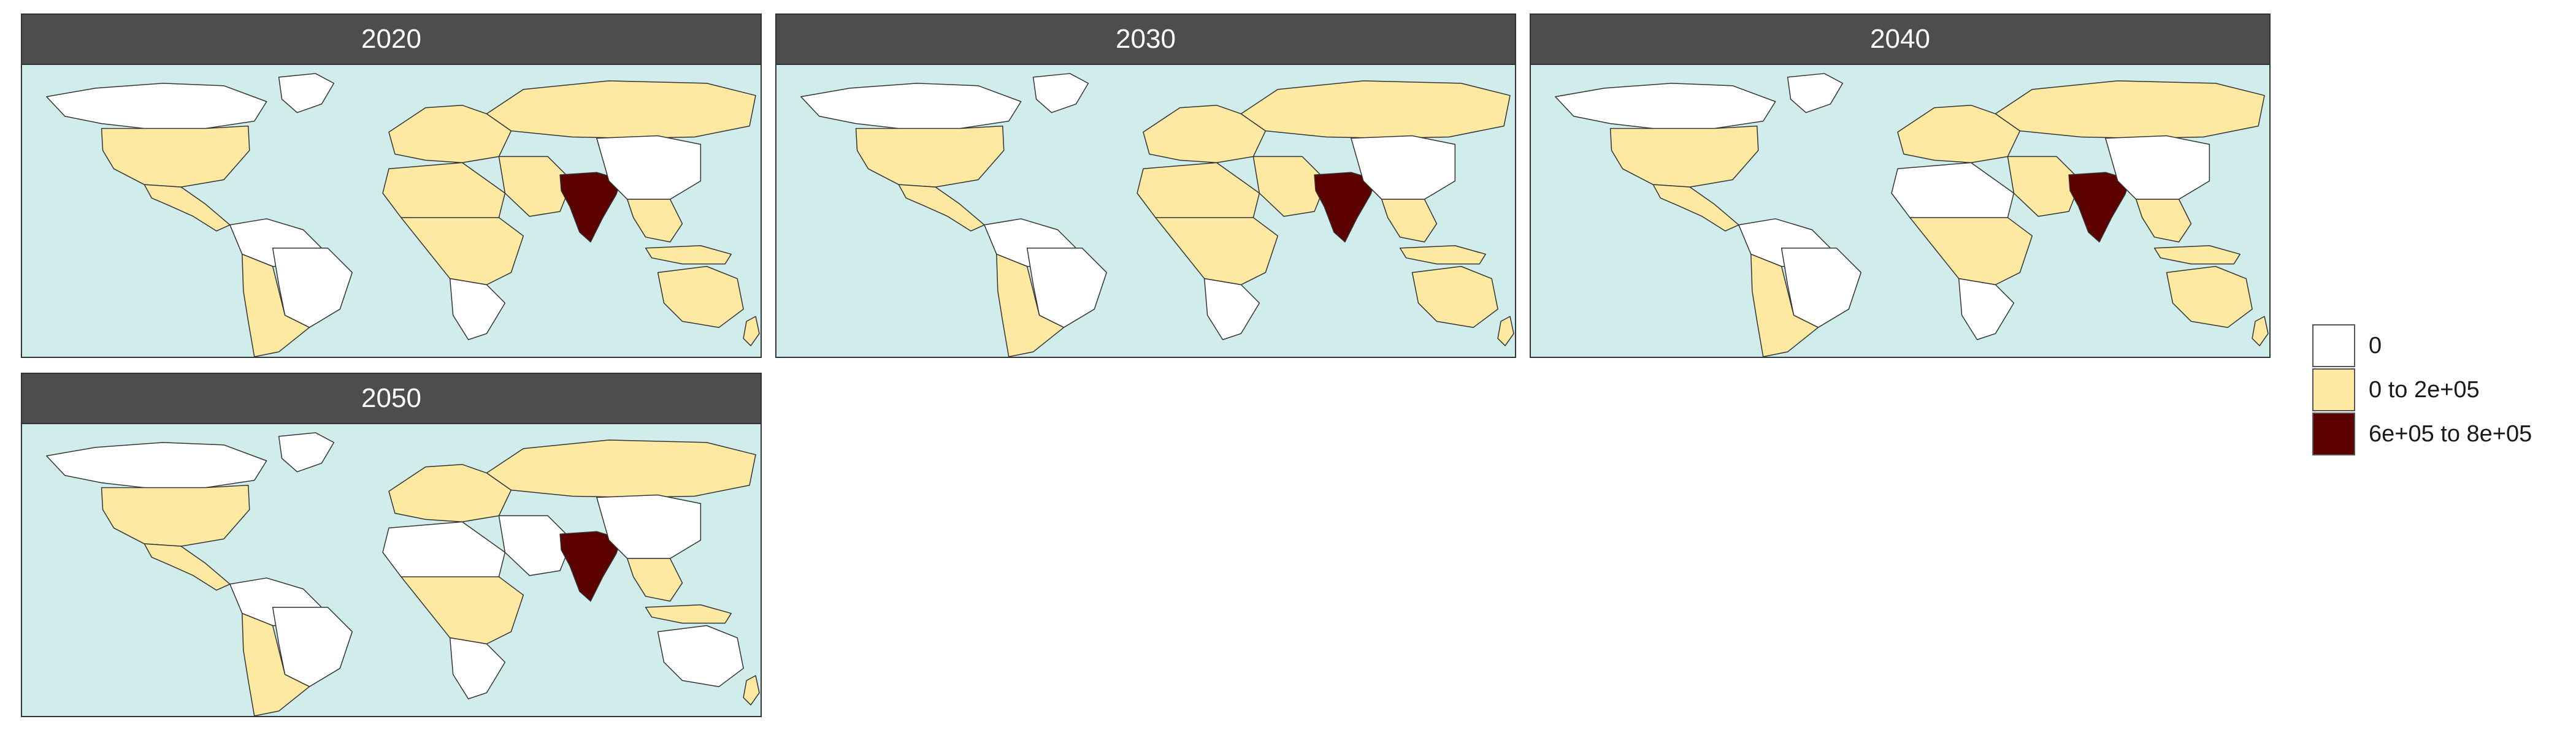 The height and width of the screenshot is (738, 2576). I want to click on legend-label-low: 0 to 2e+05, so click(2424, 389).